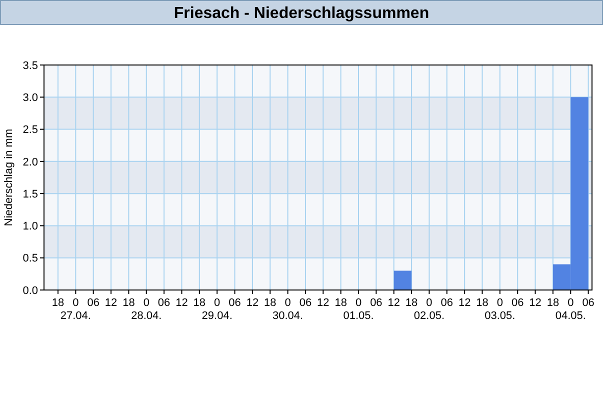  Describe the element at coordinates (30, 162) in the screenshot. I see `y-tick-label: 2.0` at that location.